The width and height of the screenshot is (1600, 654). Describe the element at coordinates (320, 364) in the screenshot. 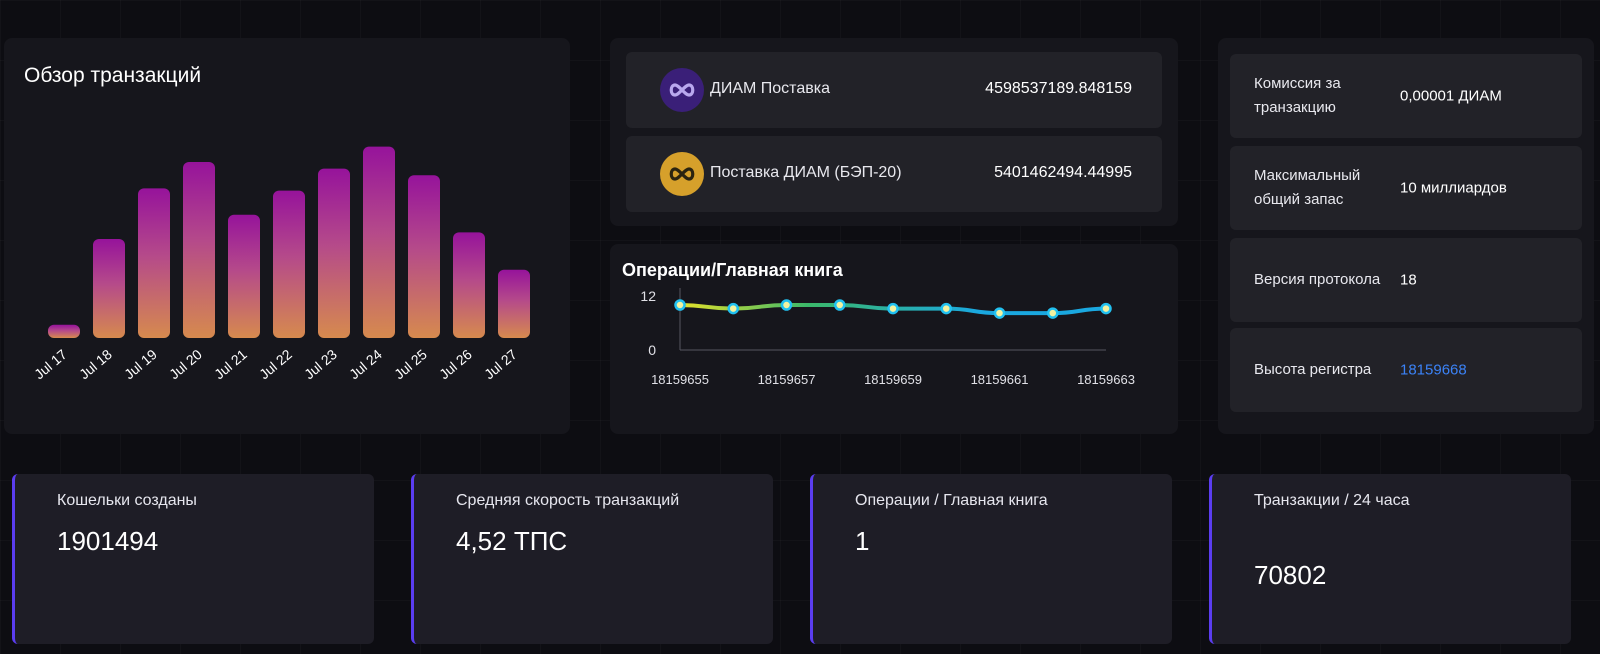

I see `bar-tick-label: Jul 23` at that location.